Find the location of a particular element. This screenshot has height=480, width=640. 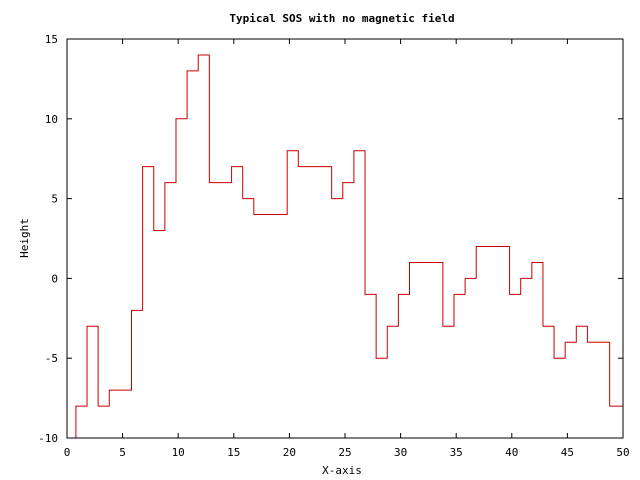

y-tick-label: 10 is located at coordinates (51, 119).